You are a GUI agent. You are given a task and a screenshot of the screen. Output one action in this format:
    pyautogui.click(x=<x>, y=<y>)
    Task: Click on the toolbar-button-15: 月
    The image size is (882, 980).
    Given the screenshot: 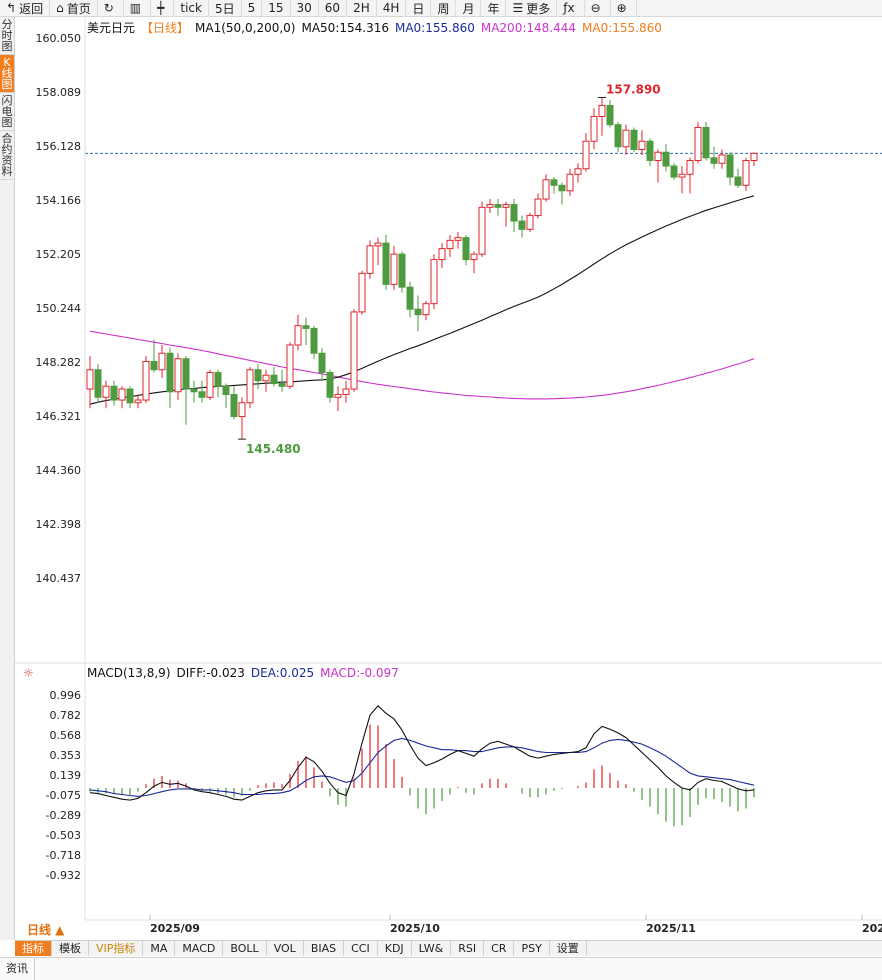 What is the action you would take?
    pyautogui.click(x=469, y=8)
    